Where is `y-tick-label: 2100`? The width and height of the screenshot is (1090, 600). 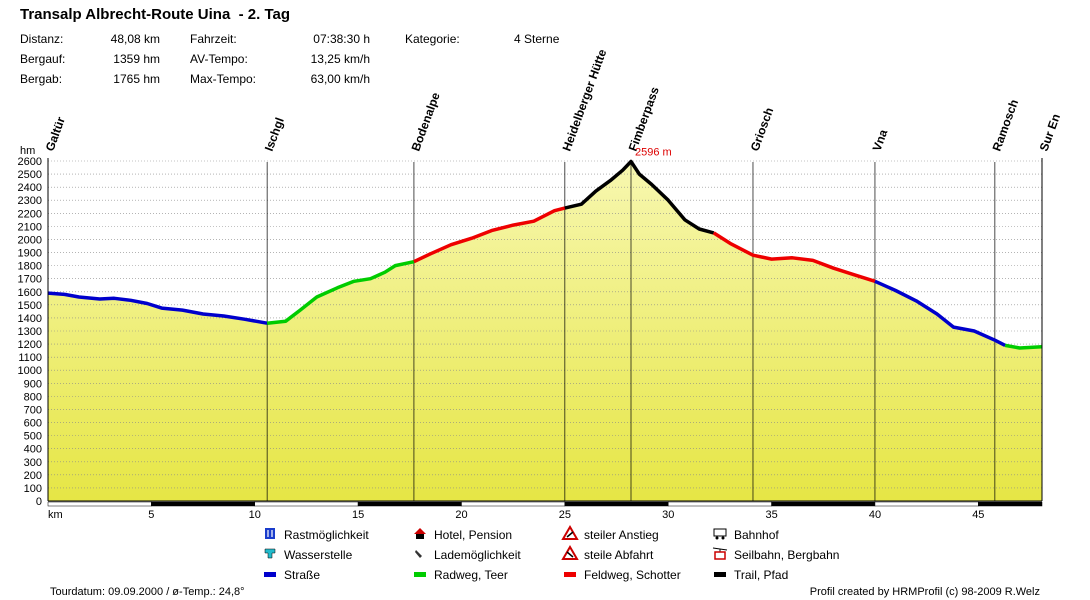
y-tick-label: 2100 is located at coordinates (30, 227).